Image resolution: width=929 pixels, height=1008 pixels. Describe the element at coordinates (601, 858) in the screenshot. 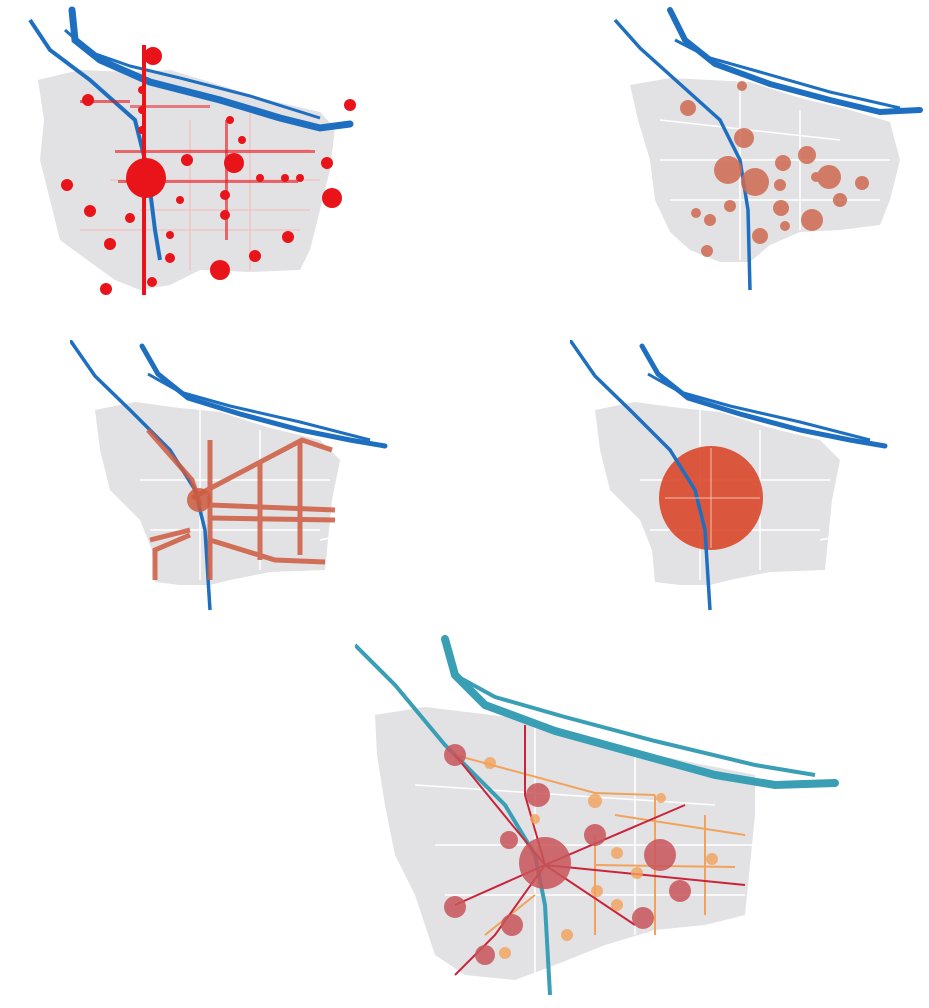

I see `orange-nodes` at that location.